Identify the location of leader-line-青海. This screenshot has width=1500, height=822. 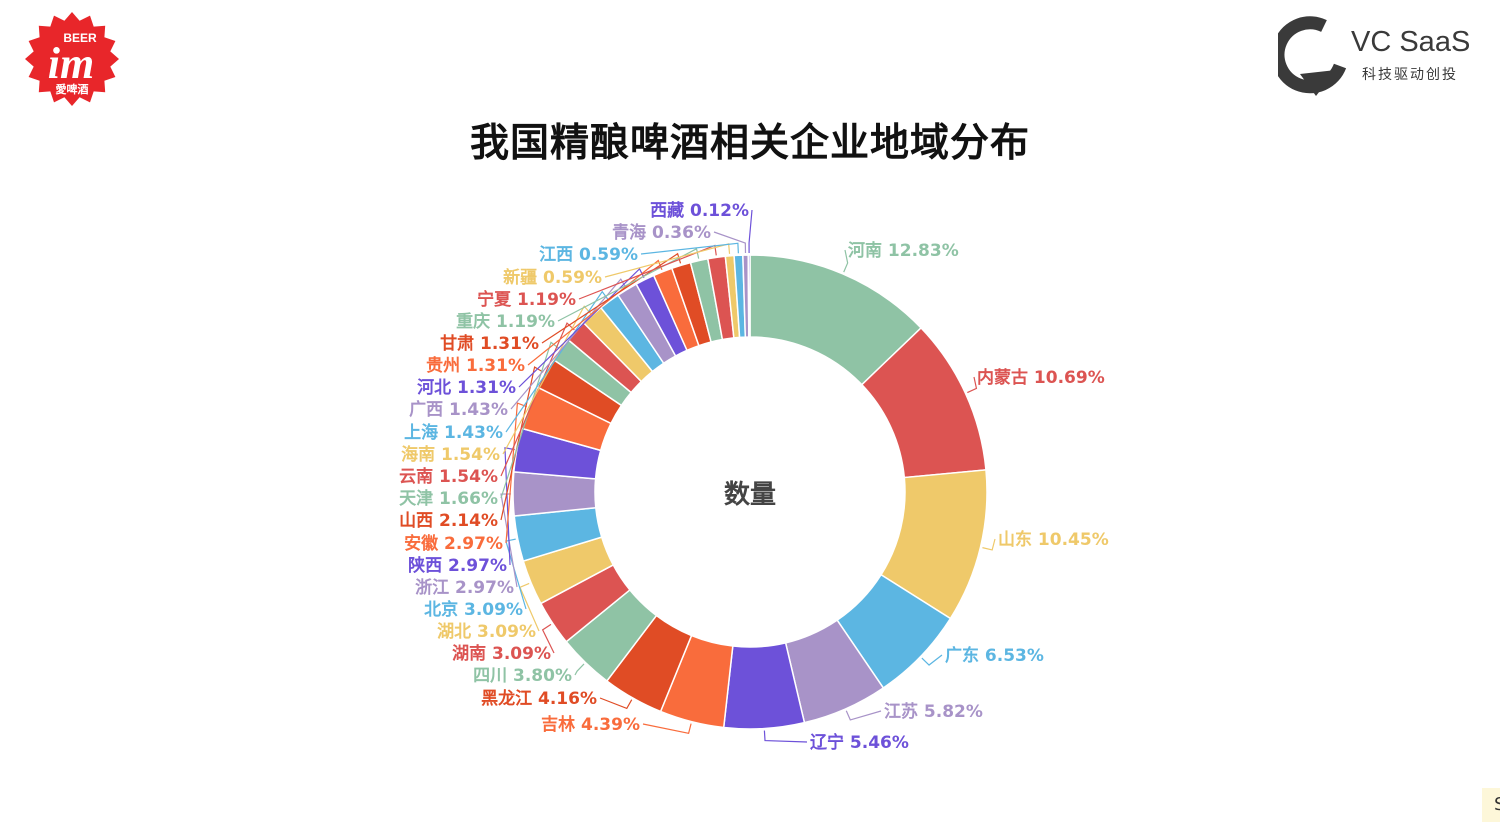
(730, 242).